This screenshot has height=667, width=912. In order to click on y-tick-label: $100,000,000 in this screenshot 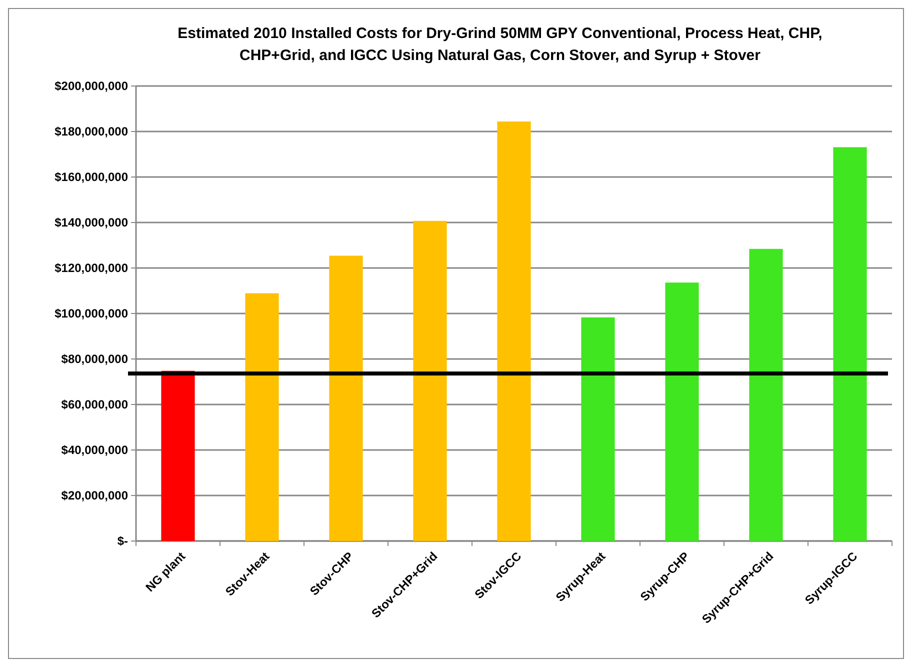, I will do `click(91, 313)`.